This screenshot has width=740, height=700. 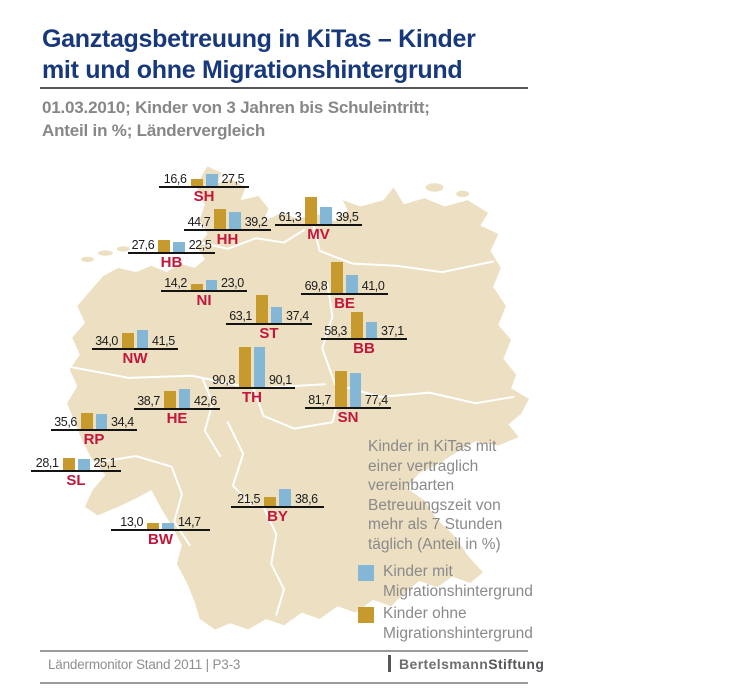 I want to click on state-group-ST: 63,1 37,4 ST, so click(x=269, y=309).